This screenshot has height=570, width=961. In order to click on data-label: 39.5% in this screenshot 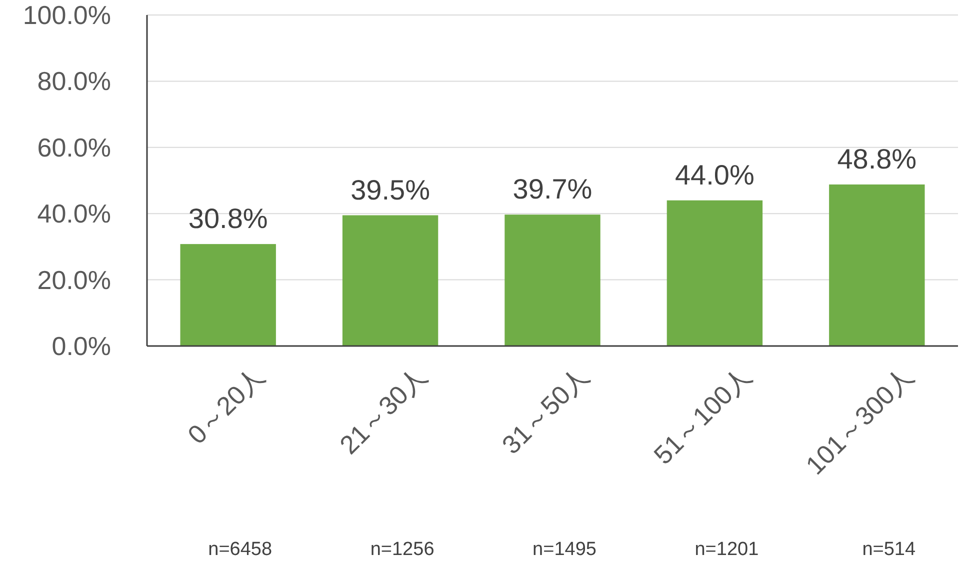, I will do `click(390, 190)`.